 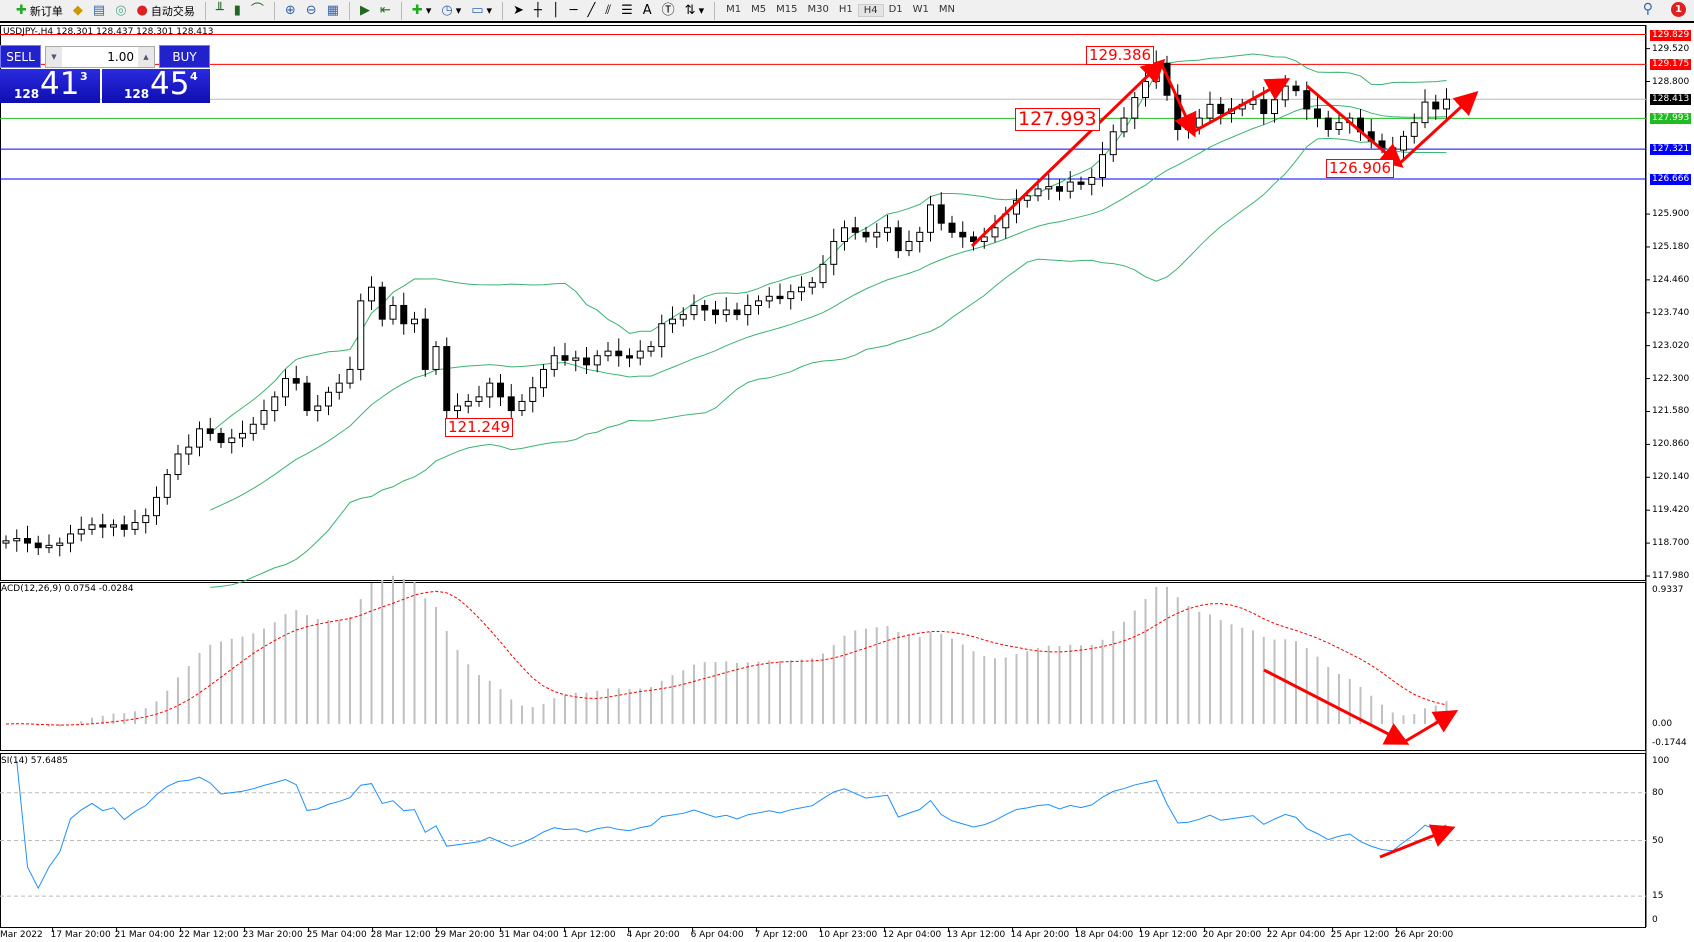 What do you see at coordinates (787, 9) in the screenshot?
I see `timeframe-m15: M15` at bounding box center [787, 9].